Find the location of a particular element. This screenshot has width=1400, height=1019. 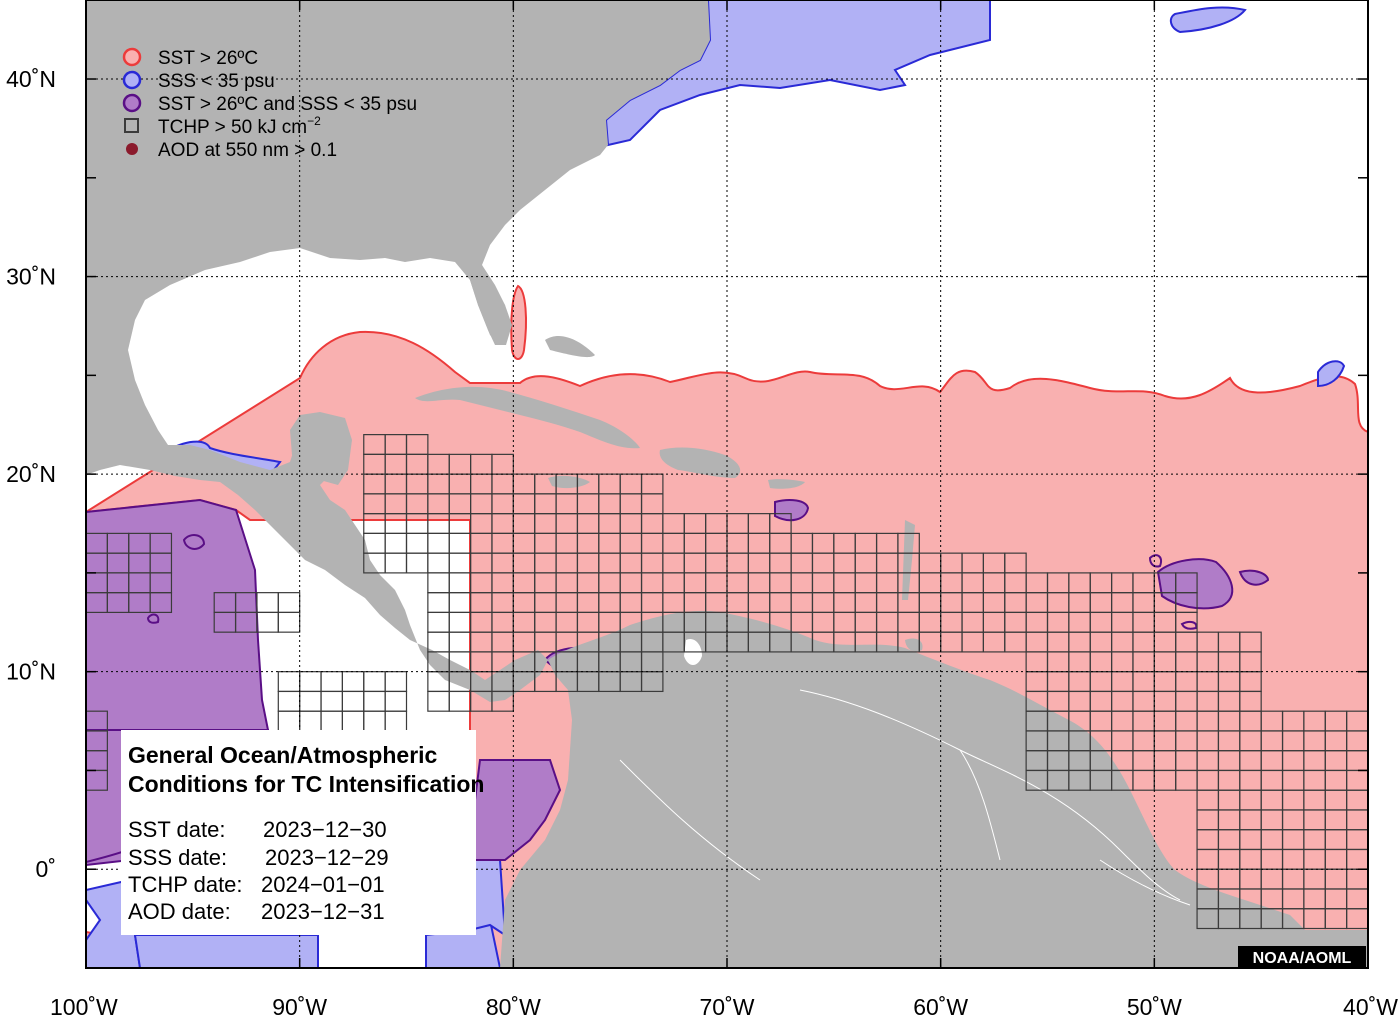

lat-tick-label: 30˚N is located at coordinates (31, 277).